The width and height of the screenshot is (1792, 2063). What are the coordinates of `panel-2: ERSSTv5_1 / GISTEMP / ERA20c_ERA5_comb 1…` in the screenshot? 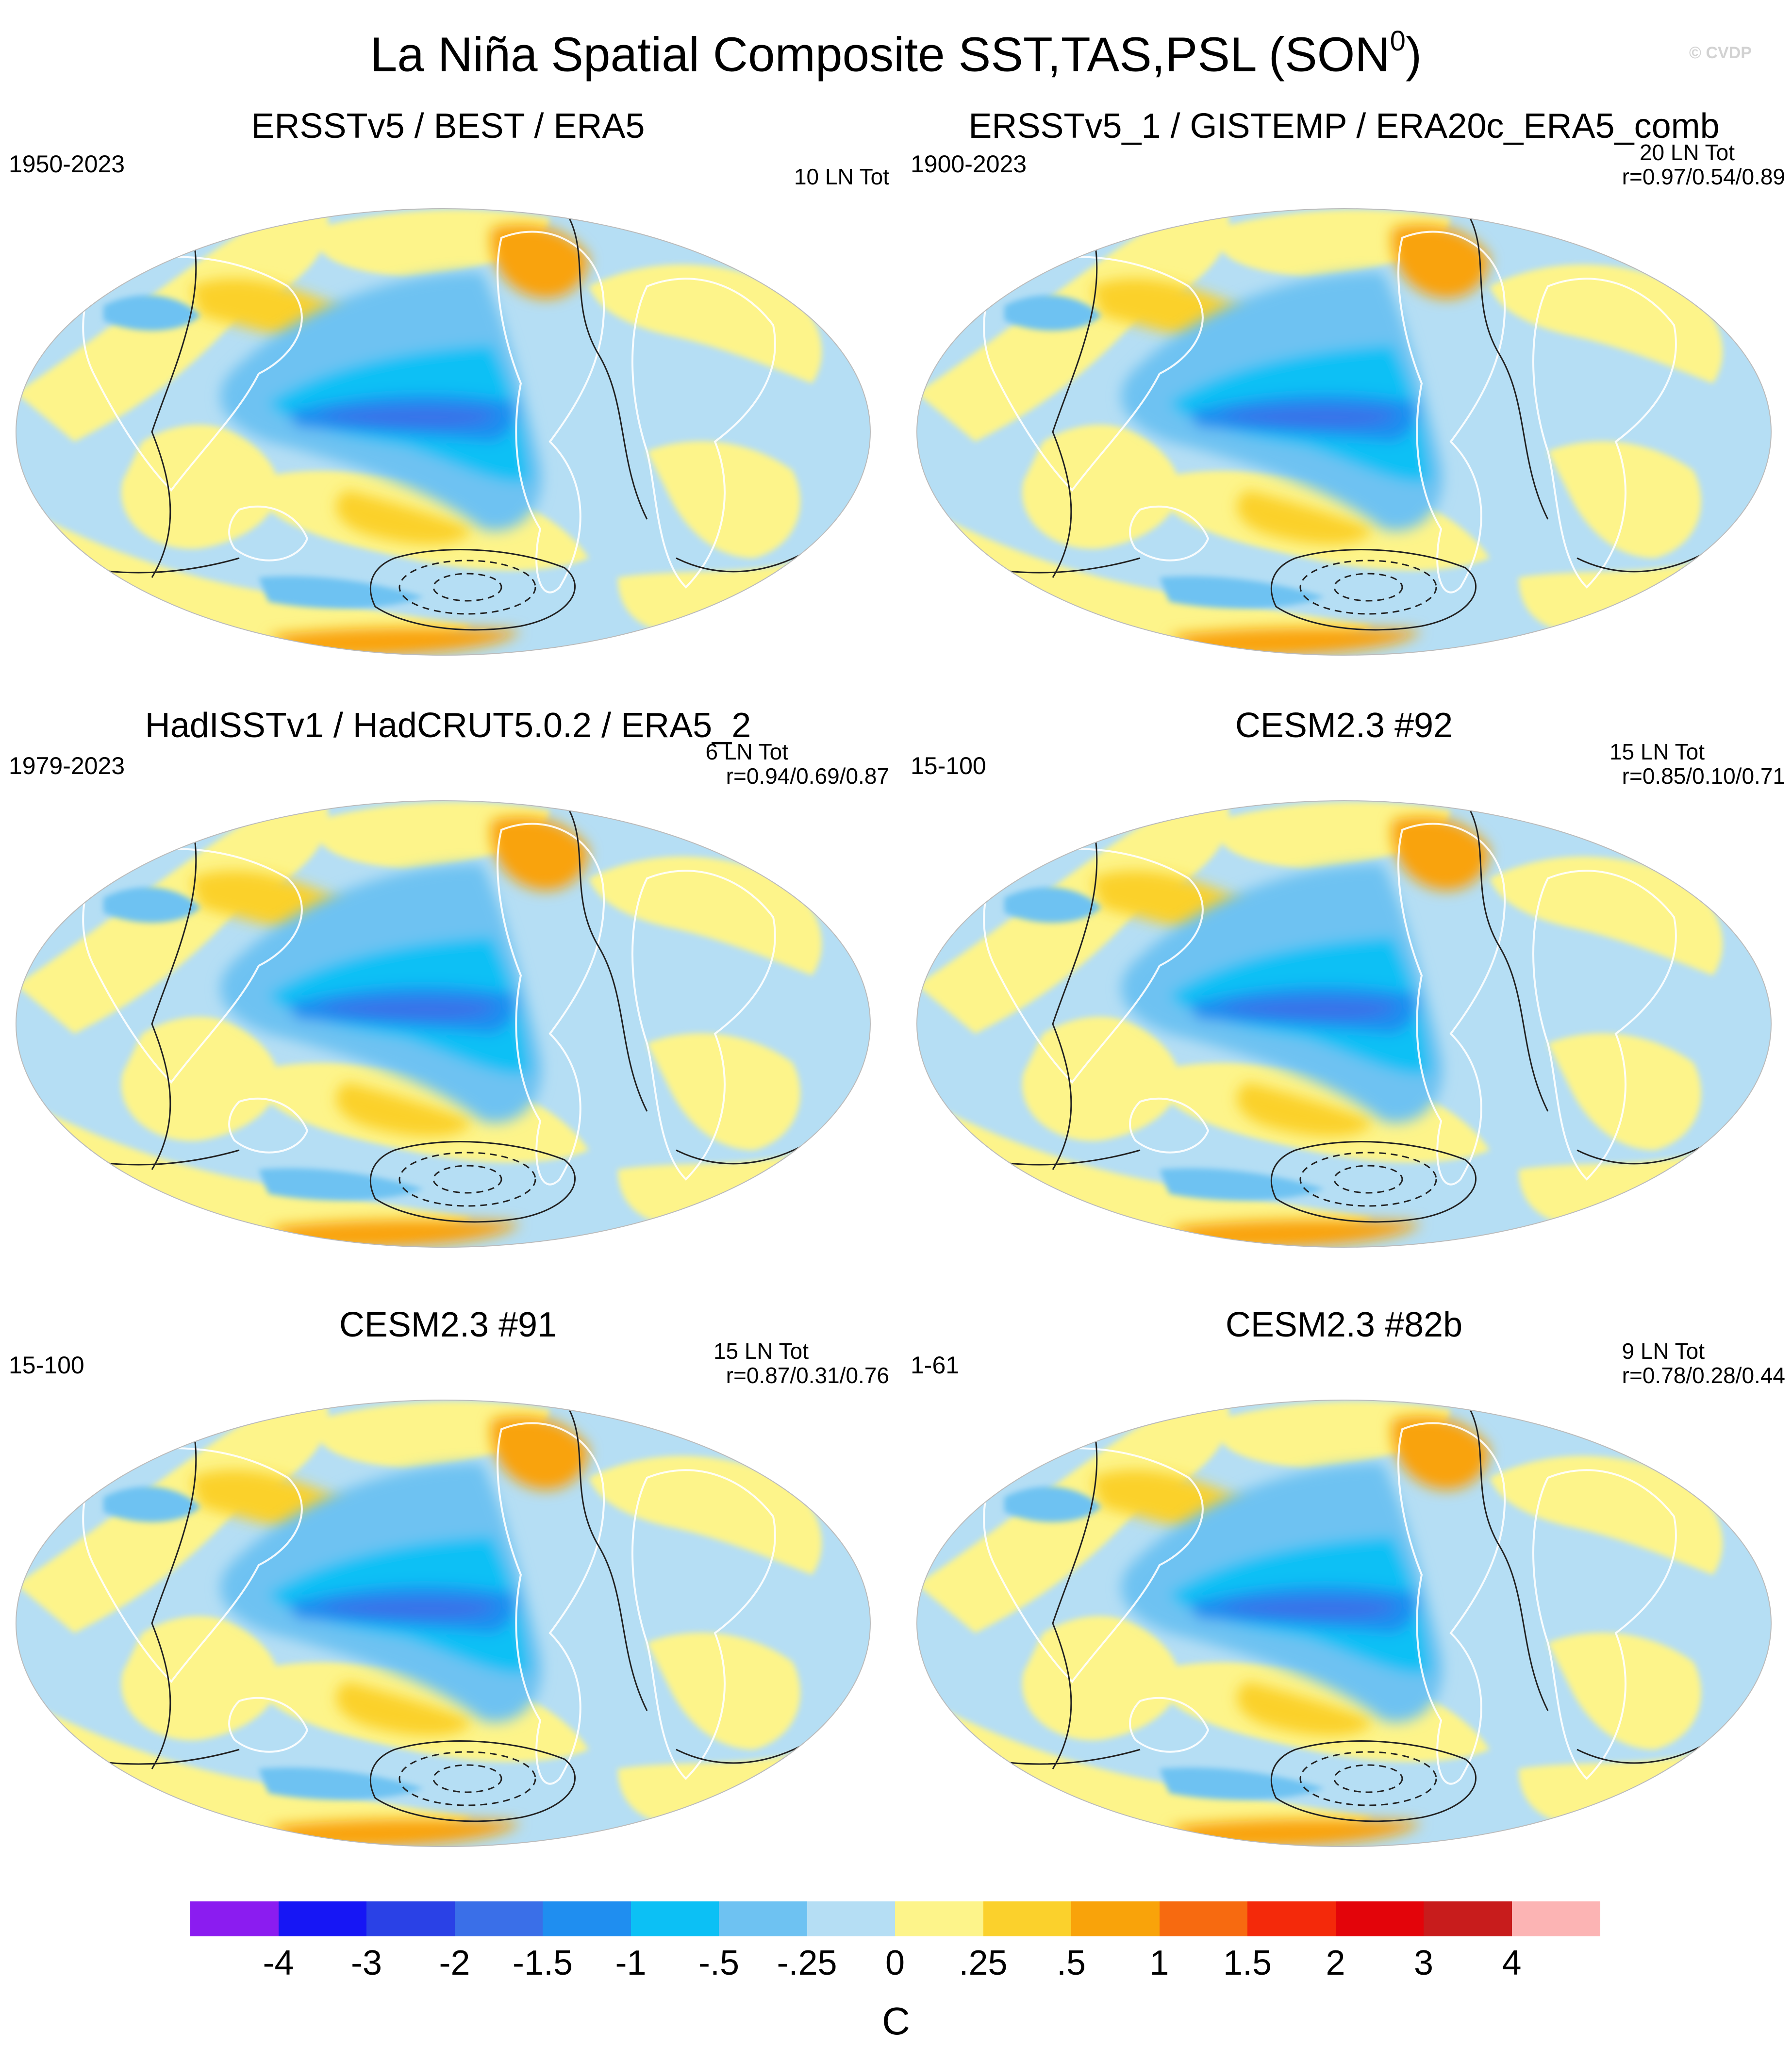 It's located at (1344, 408).